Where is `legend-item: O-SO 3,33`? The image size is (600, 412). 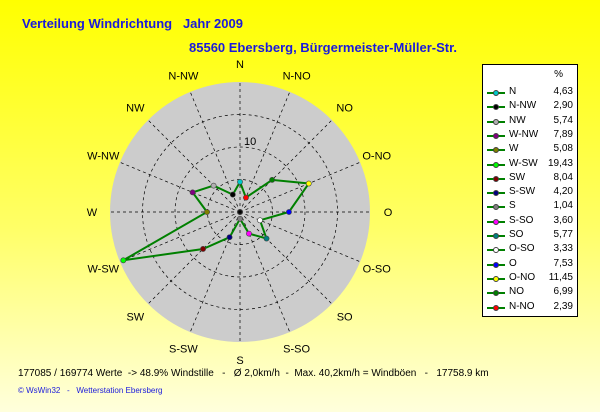 legend-item: O-SO 3,33 is located at coordinates (531, 250).